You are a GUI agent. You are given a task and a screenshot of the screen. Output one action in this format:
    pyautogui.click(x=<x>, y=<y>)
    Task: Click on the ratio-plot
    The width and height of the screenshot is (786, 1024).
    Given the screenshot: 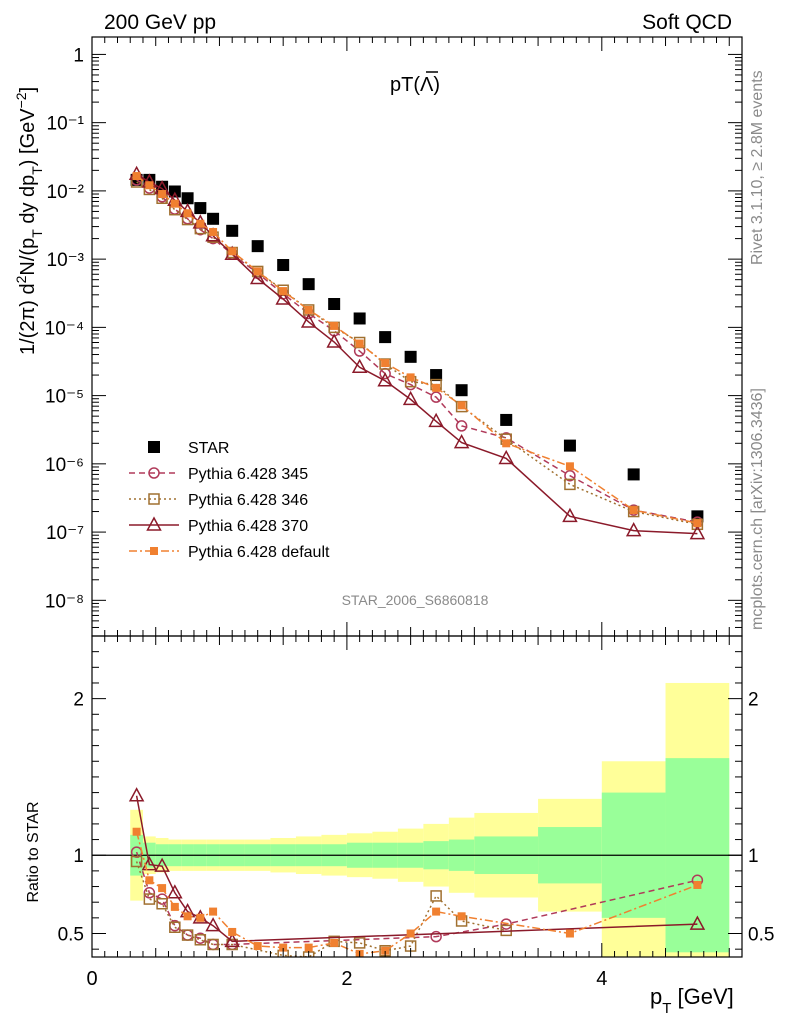 What is the action you would take?
    pyautogui.click(x=417, y=872)
    